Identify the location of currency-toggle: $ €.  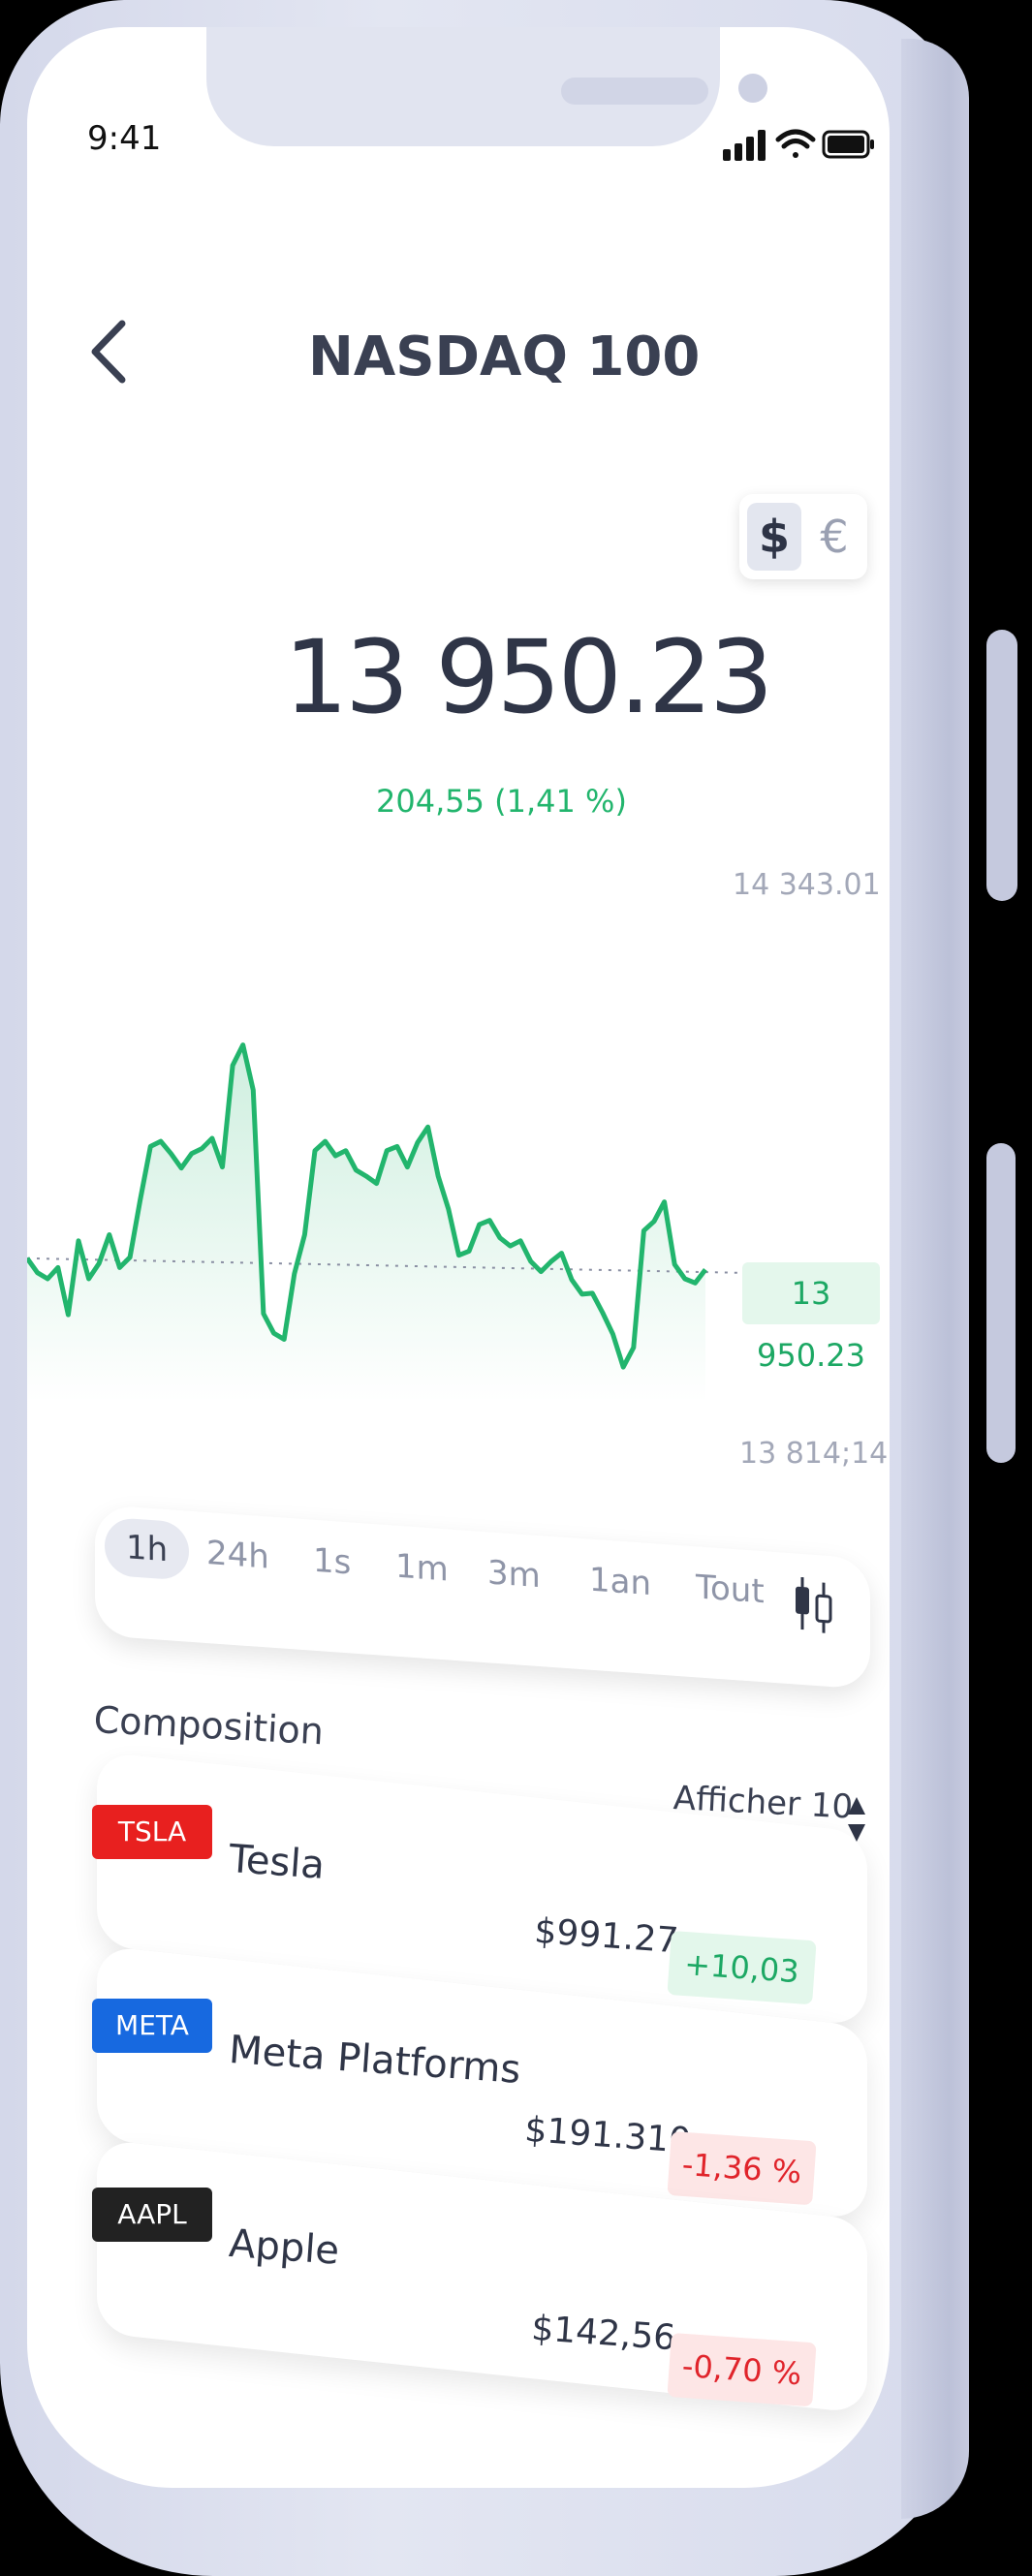
(803, 536).